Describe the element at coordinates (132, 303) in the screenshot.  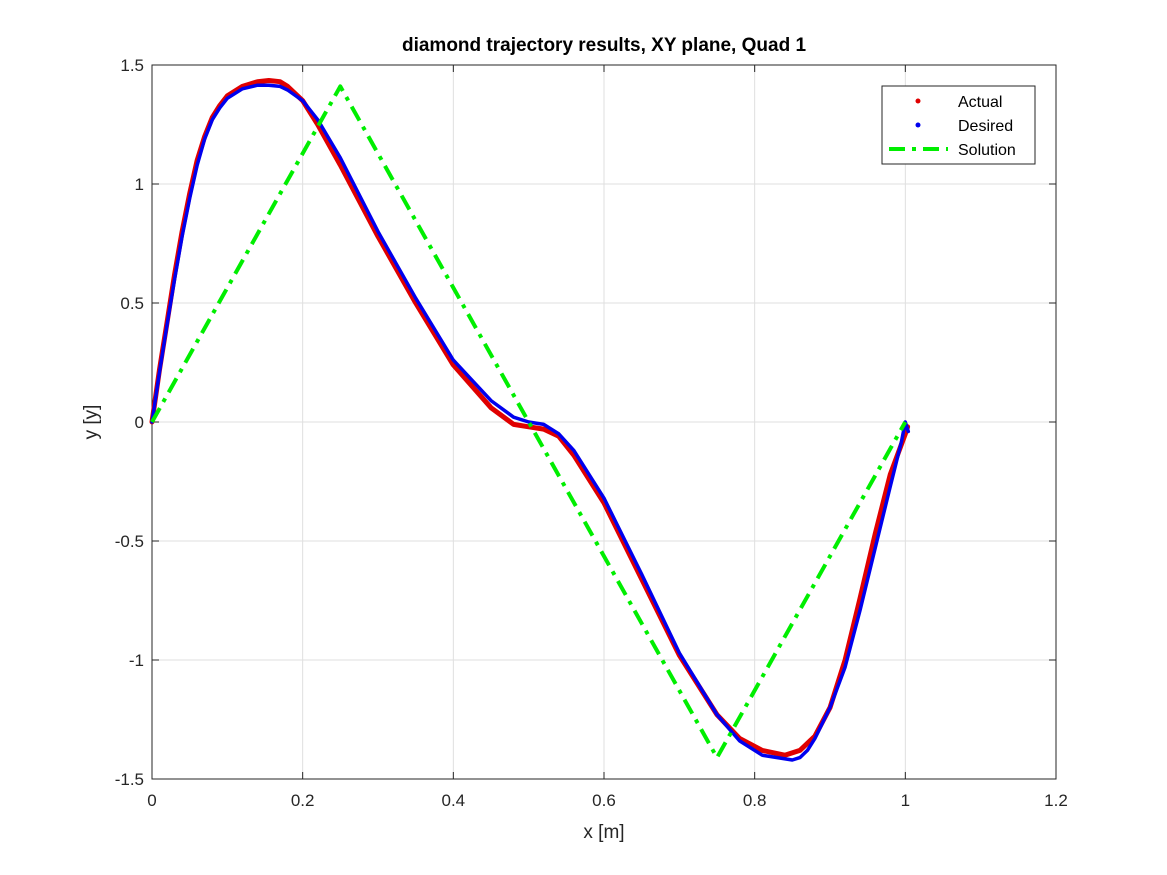
I see `y-tick-label: 0.5` at that location.